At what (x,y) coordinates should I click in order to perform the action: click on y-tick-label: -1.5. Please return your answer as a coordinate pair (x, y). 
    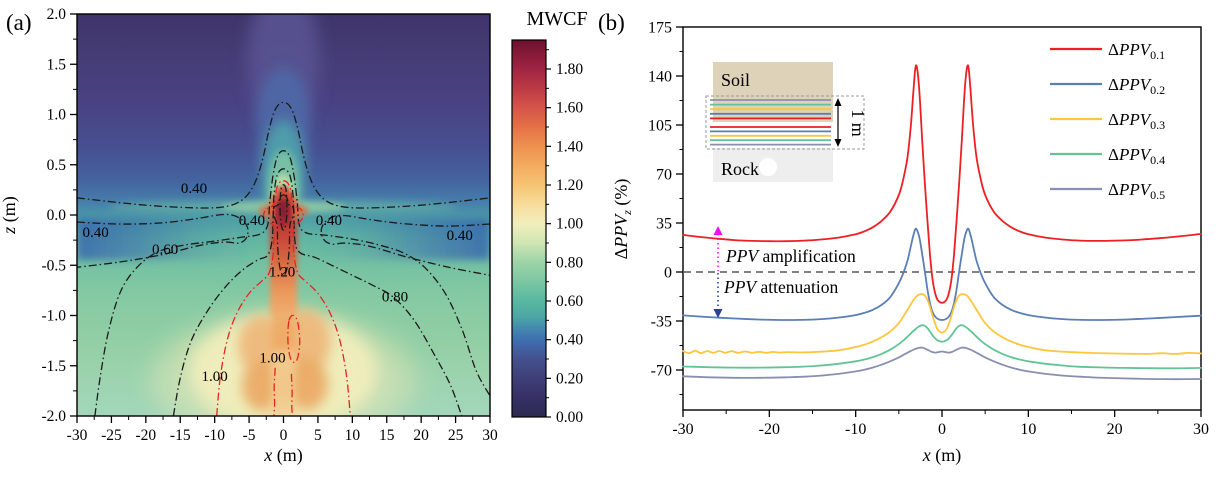
    Looking at the image, I should click on (53, 366).